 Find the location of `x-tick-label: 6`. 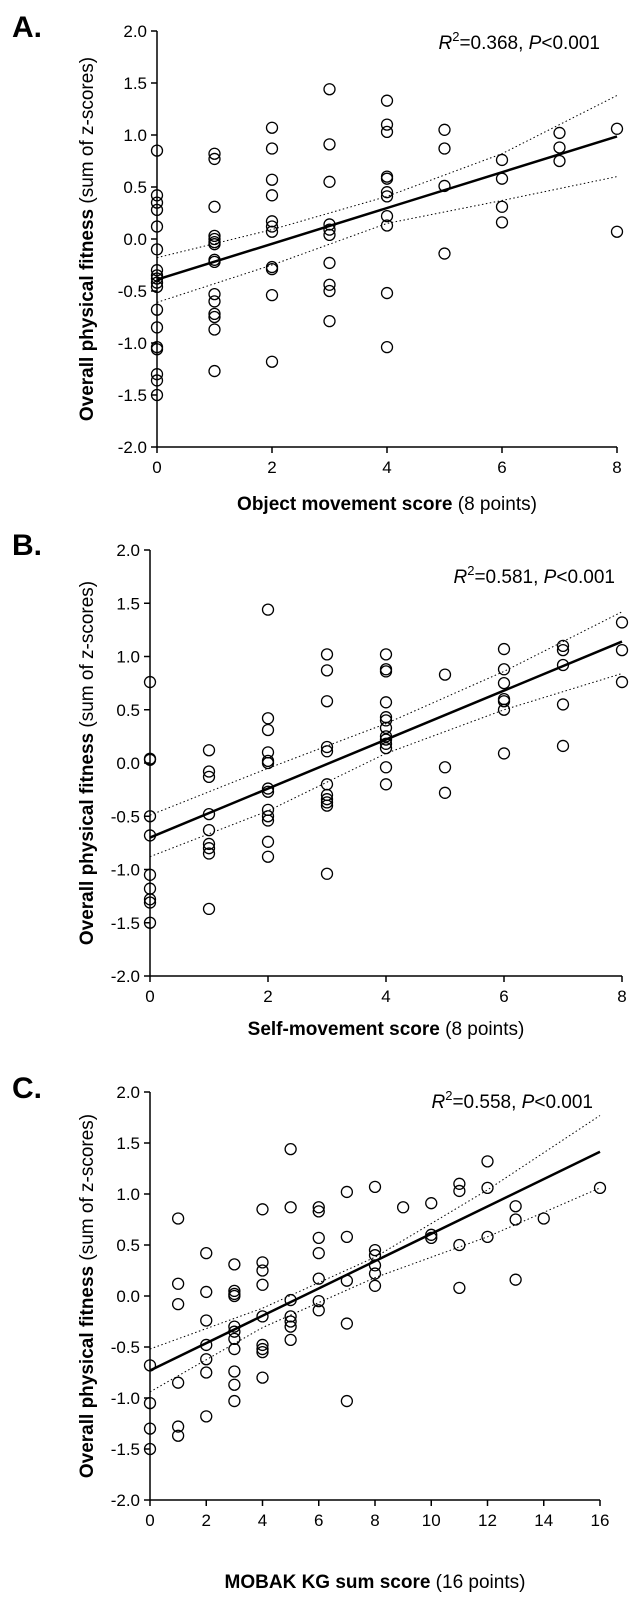

x-tick-label: 6 is located at coordinates (318, 1520).